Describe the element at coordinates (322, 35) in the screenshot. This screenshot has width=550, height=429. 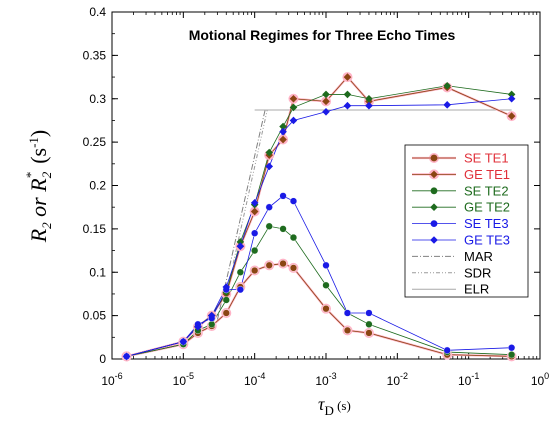
I see `chart-title: Motional Regimes for Three Echo Times` at that location.